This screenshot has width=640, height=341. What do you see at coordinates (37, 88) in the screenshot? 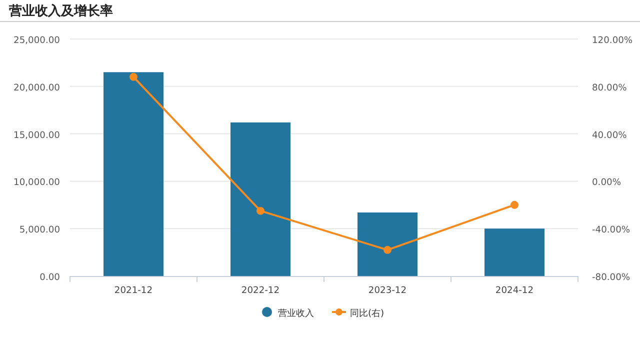
I see `y-tick-label: 20,000.00` at bounding box center [37, 88].